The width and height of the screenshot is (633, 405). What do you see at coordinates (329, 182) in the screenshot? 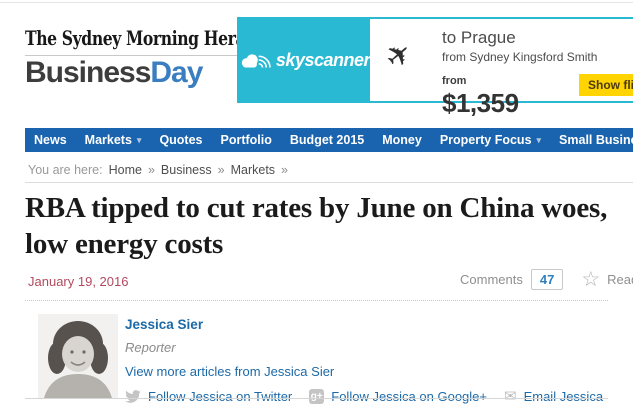
I see `breadcrumb-divider` at bounding box center [329, 182].